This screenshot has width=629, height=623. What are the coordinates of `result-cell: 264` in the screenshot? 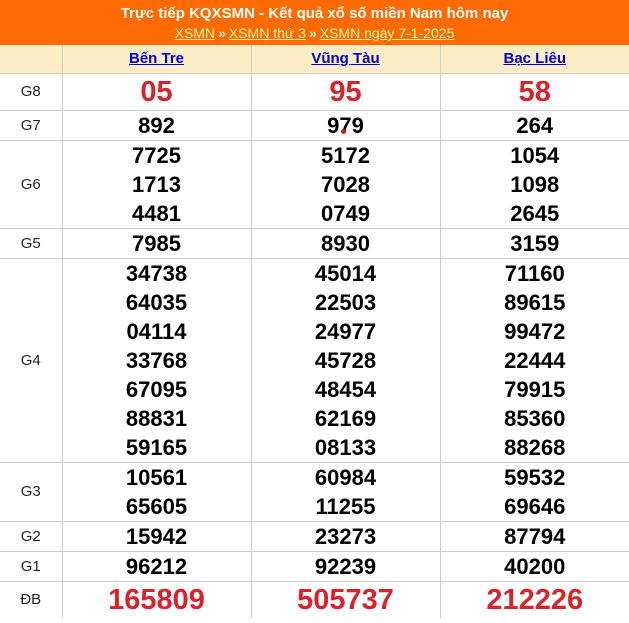 It's located at (534, 125).